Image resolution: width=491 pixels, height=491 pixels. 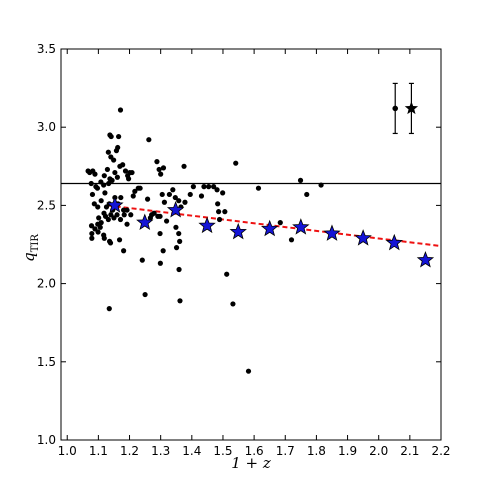 What do you see at coordinates (46, 205) in the screenshot?
I see `y-tick-label: 2.5` at bounding box center [46, 205].